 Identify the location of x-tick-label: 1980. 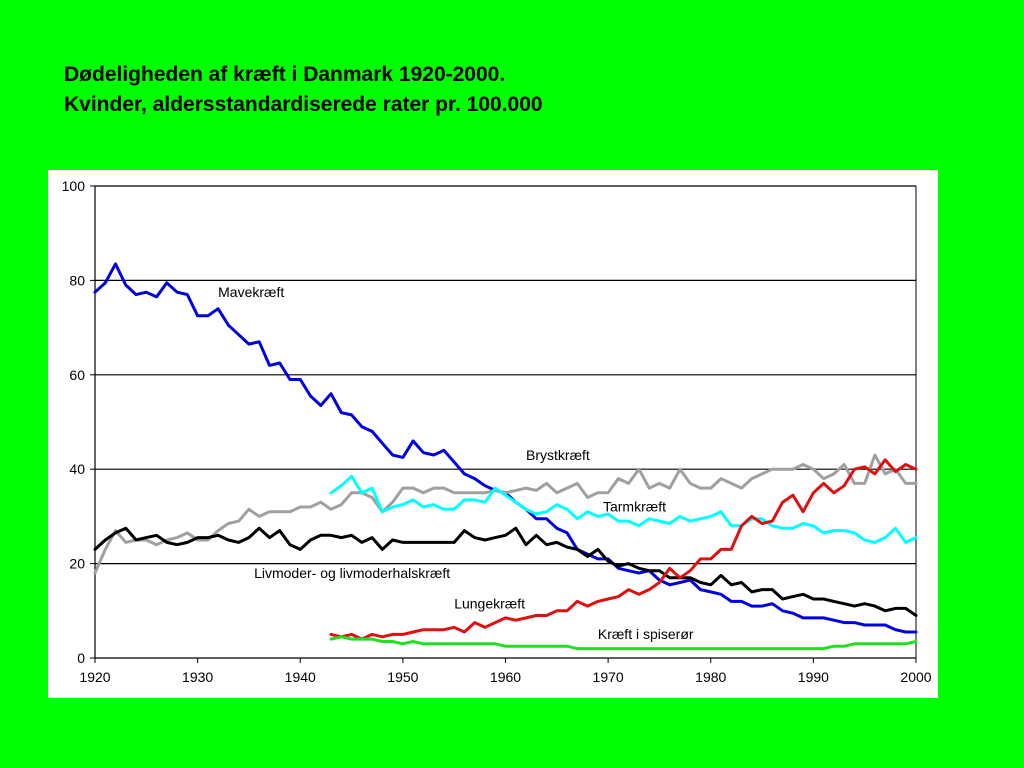
(710, 677).